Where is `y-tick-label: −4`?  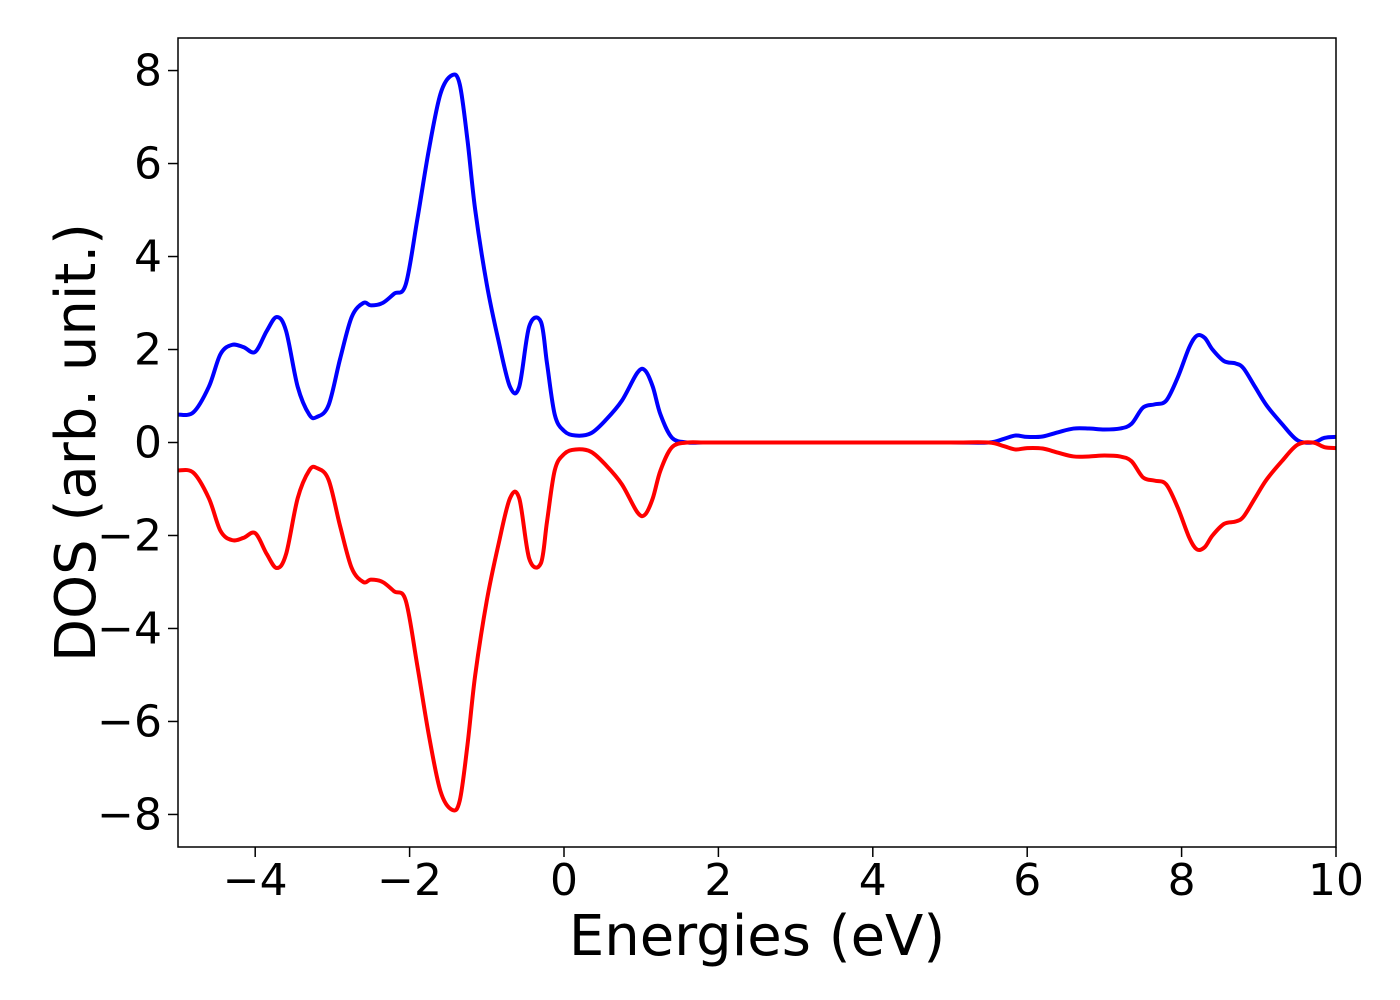
y-tick-label: −4 is located at coordinates (129, 628).